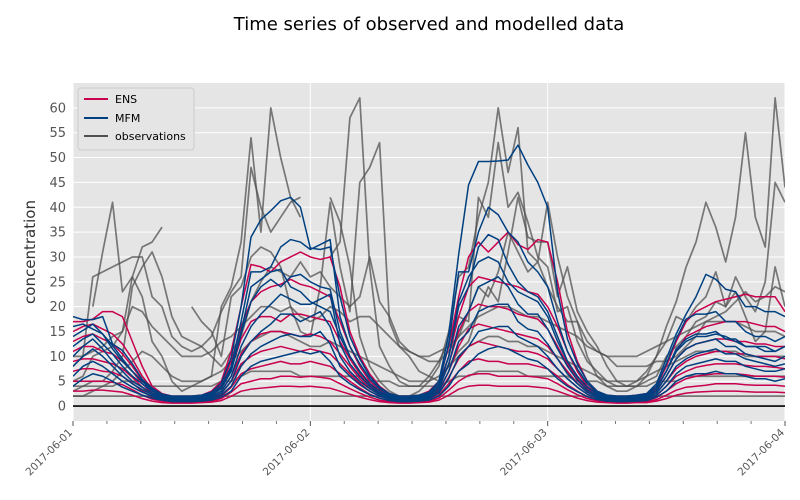 Image resolution: width=800 pixels, height=500 pixels. I want to click on y-tick-label: 35, so click(57, 233).